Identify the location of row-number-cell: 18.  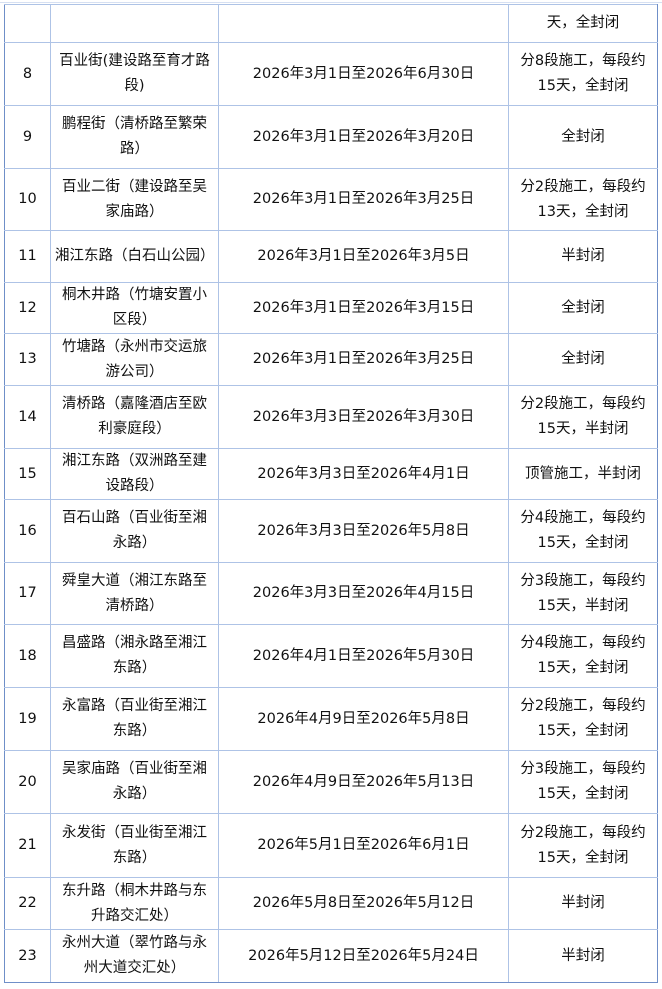
(27, 656).